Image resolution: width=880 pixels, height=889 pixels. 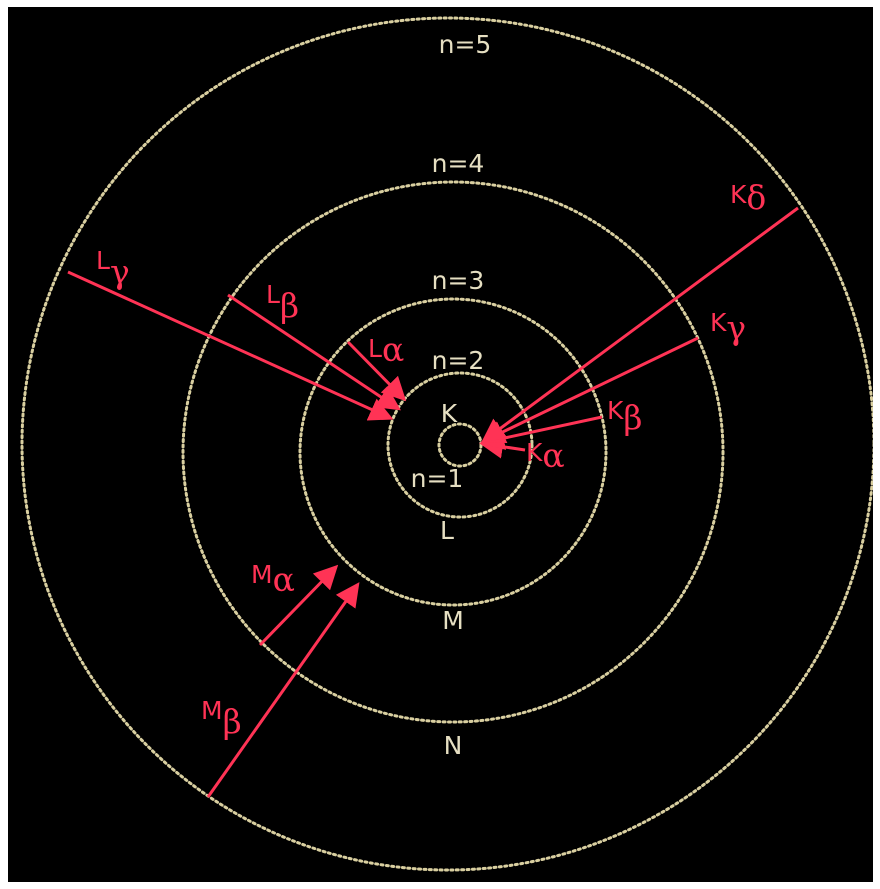 I want to click on shell-n3-level-label: n=3, so click(x=458, y=280).